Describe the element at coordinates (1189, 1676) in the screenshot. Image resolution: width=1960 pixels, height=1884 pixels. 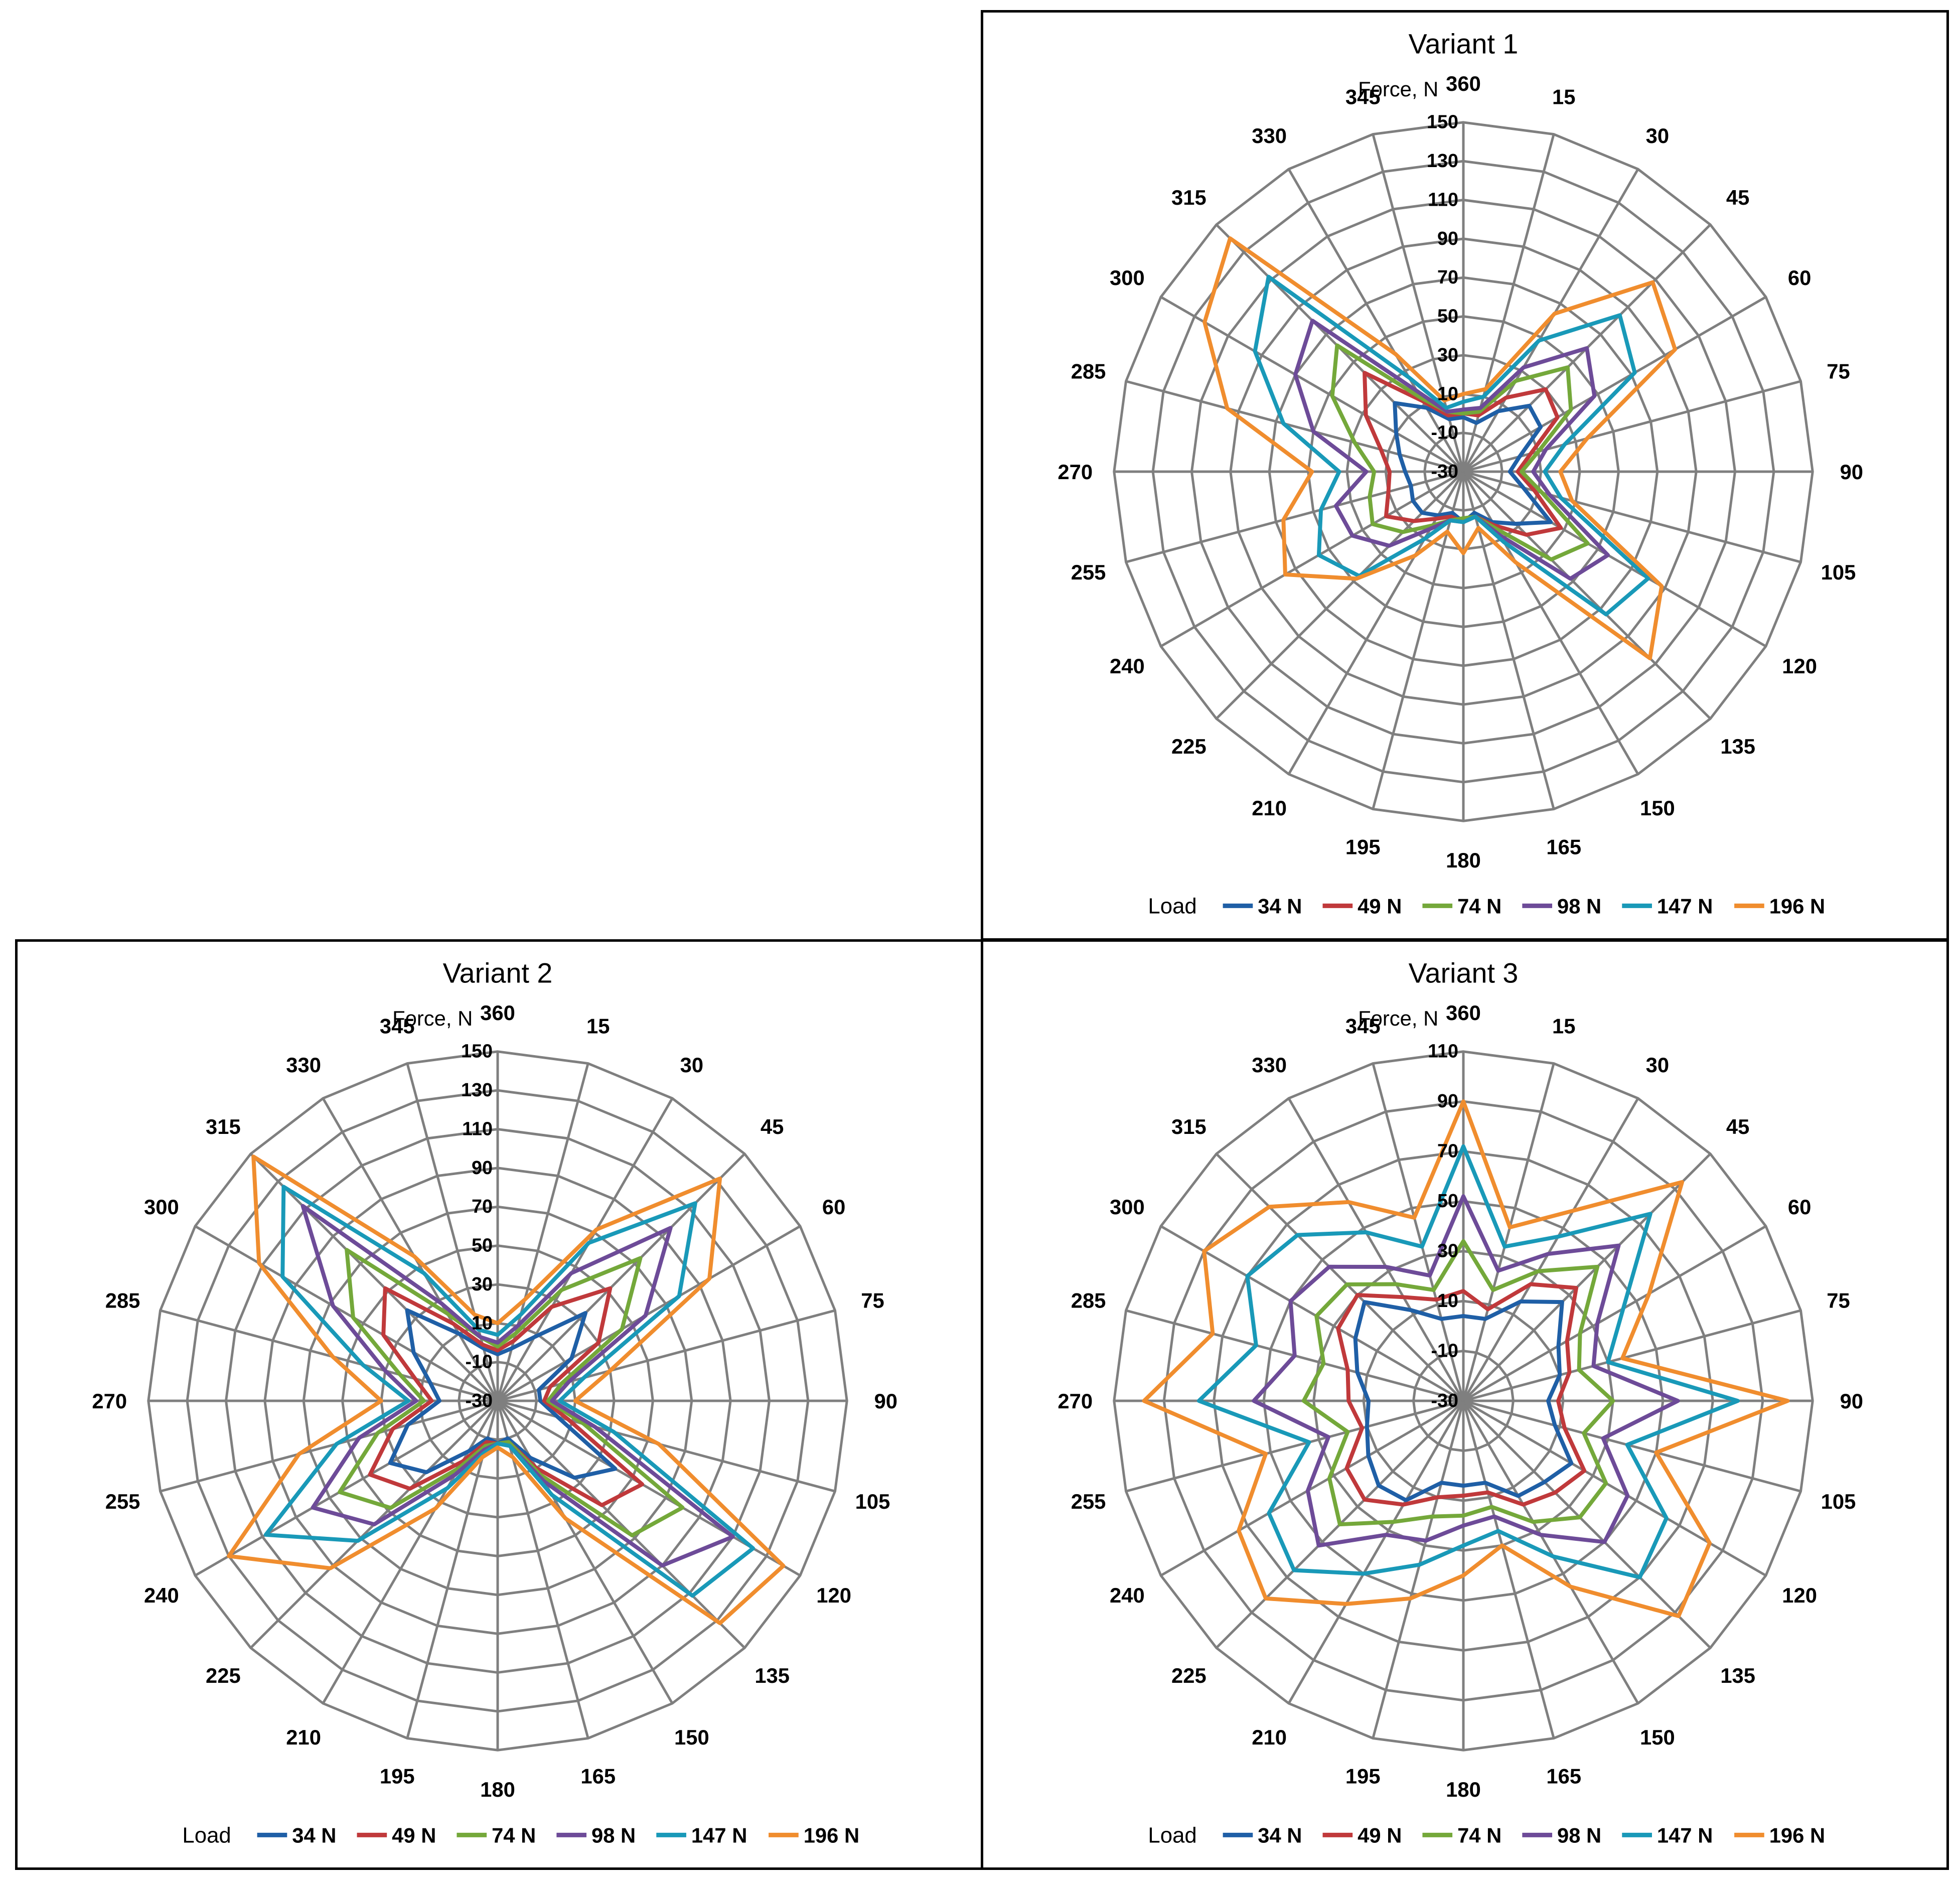
I see `angle-label: 225` at that location.